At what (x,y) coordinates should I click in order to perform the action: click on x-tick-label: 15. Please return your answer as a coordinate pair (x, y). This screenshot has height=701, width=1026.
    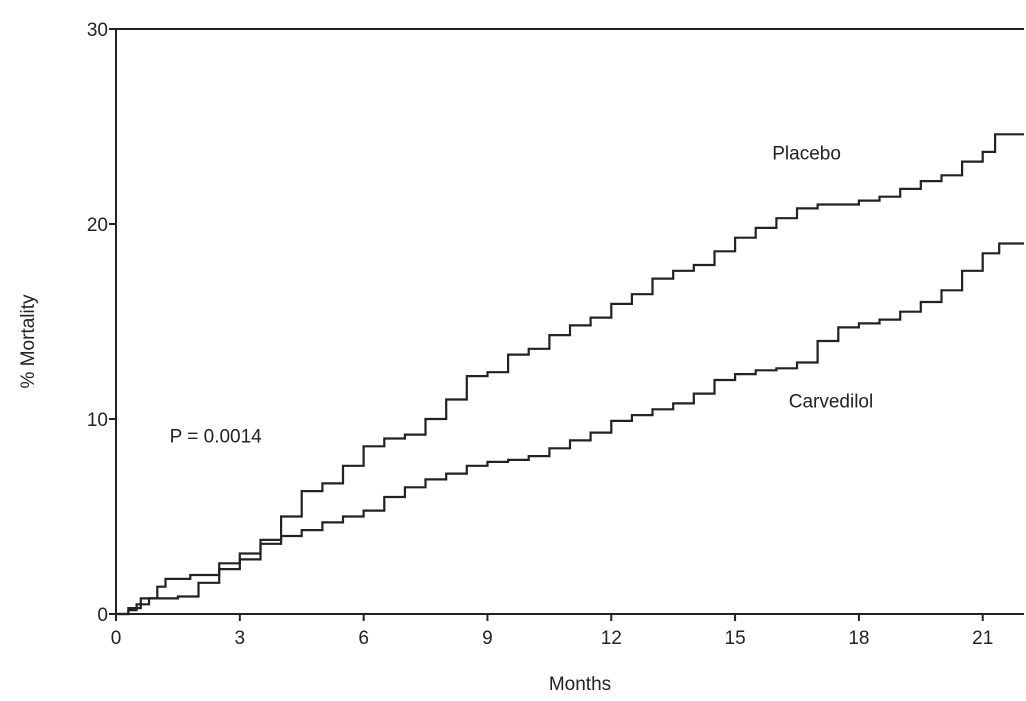
    Looking at the image, I should click on (735, 638).